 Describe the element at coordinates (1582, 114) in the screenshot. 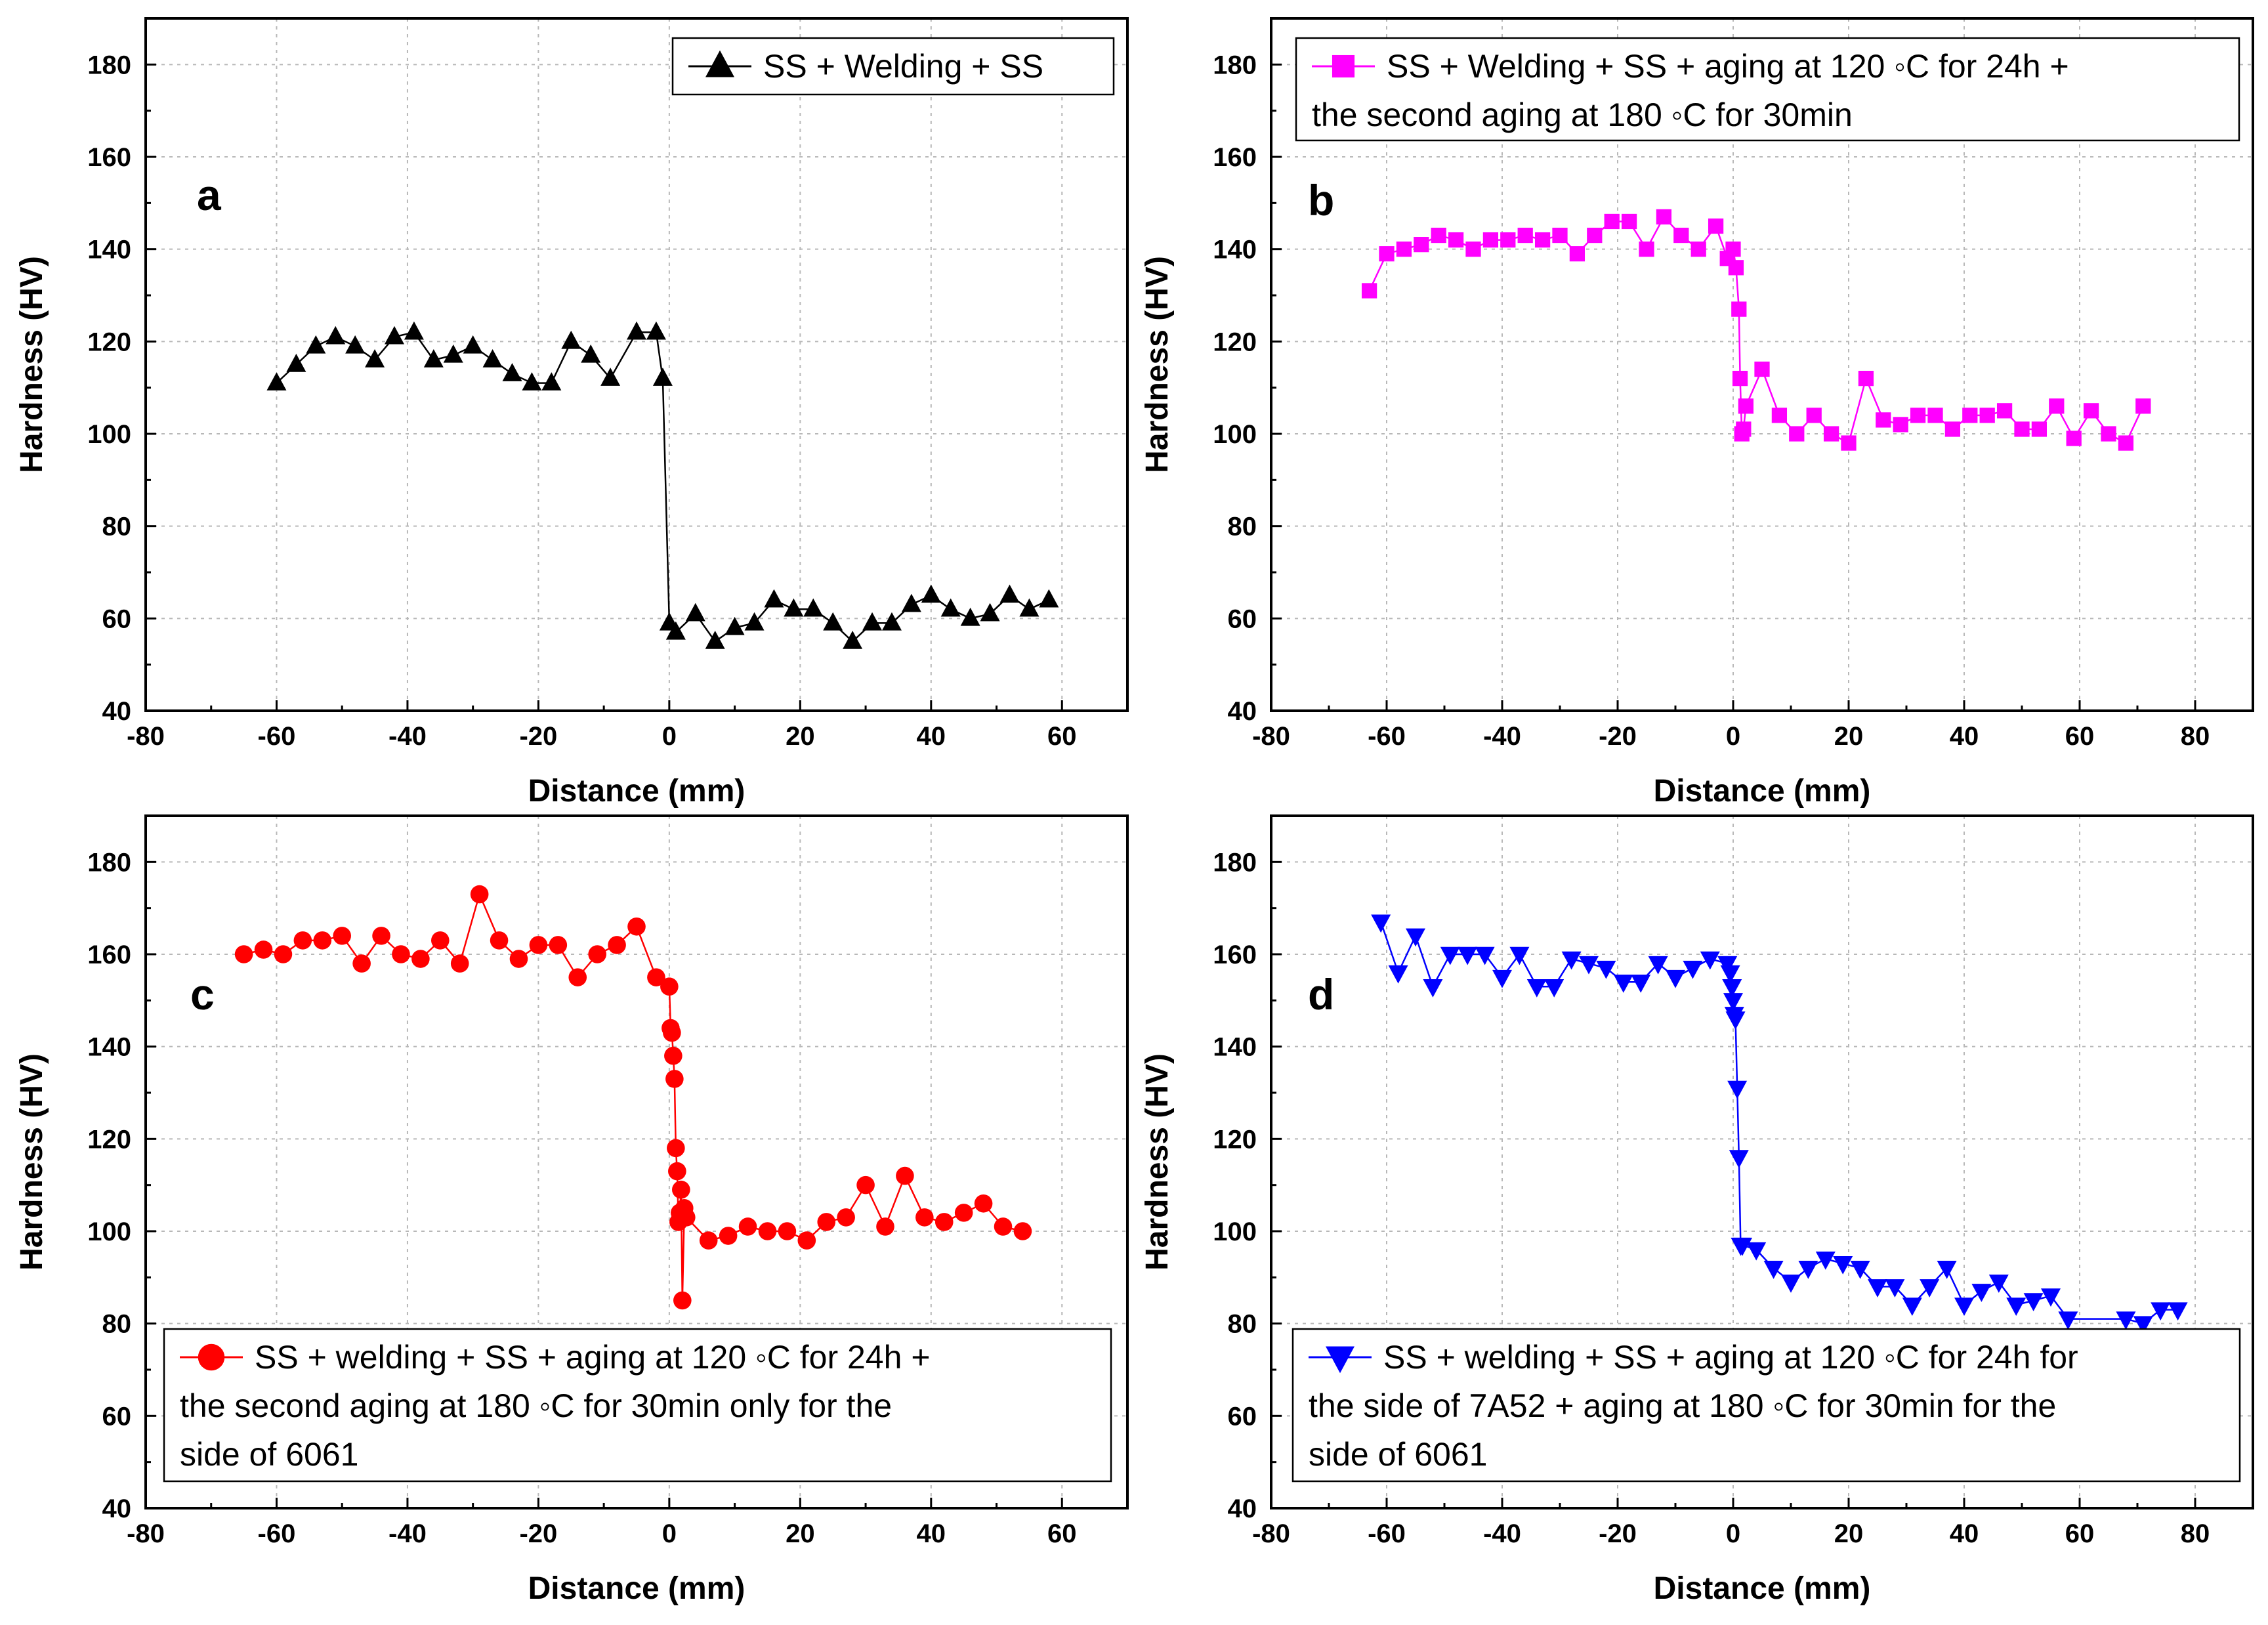

I see `legend-label: the second aging at 180 ◦C for 30min` at that location.